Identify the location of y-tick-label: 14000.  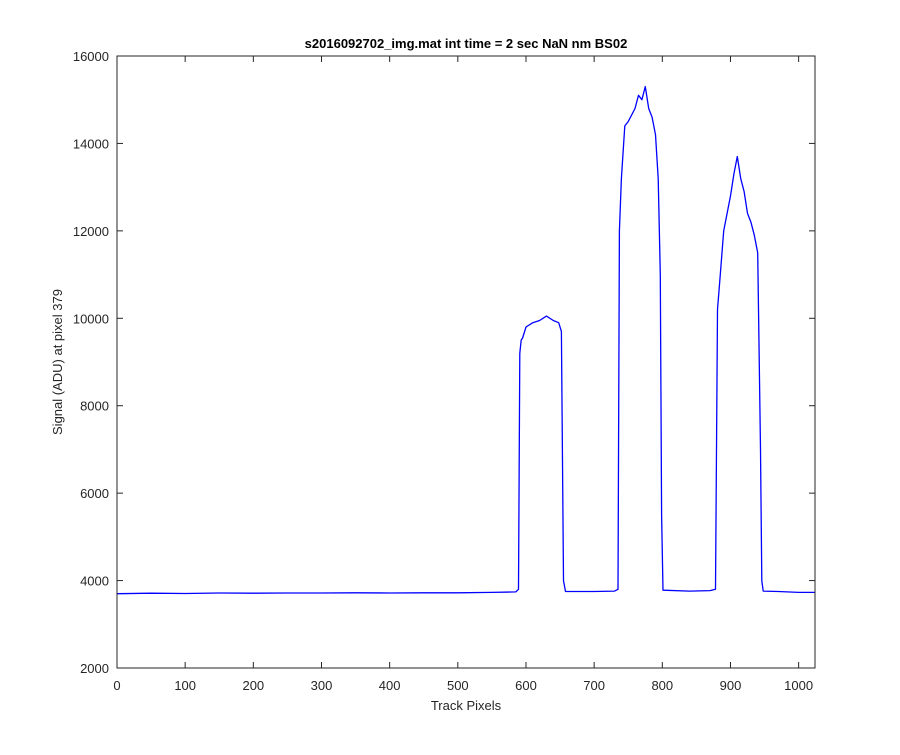
(91, 143).